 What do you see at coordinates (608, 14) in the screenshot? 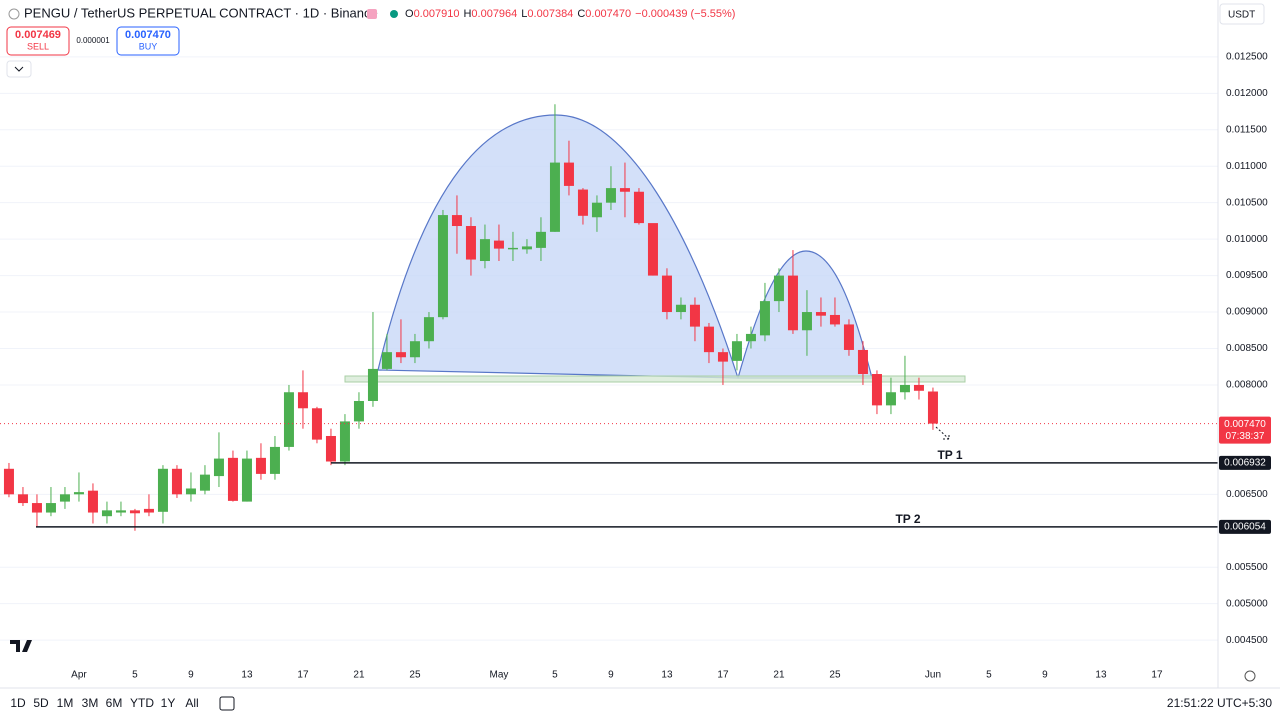
I see `c-value: 0.007470` at bounding box center [608, 14].